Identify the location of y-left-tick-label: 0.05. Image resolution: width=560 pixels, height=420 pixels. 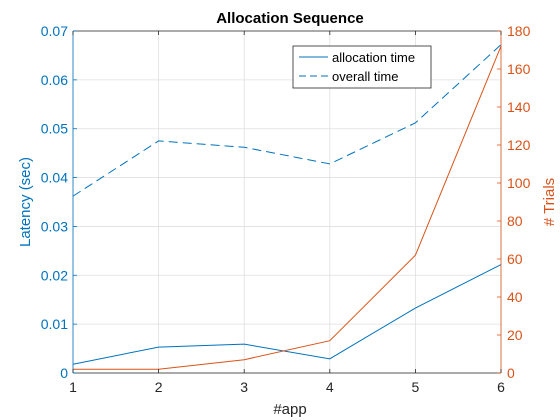
(54, 129).